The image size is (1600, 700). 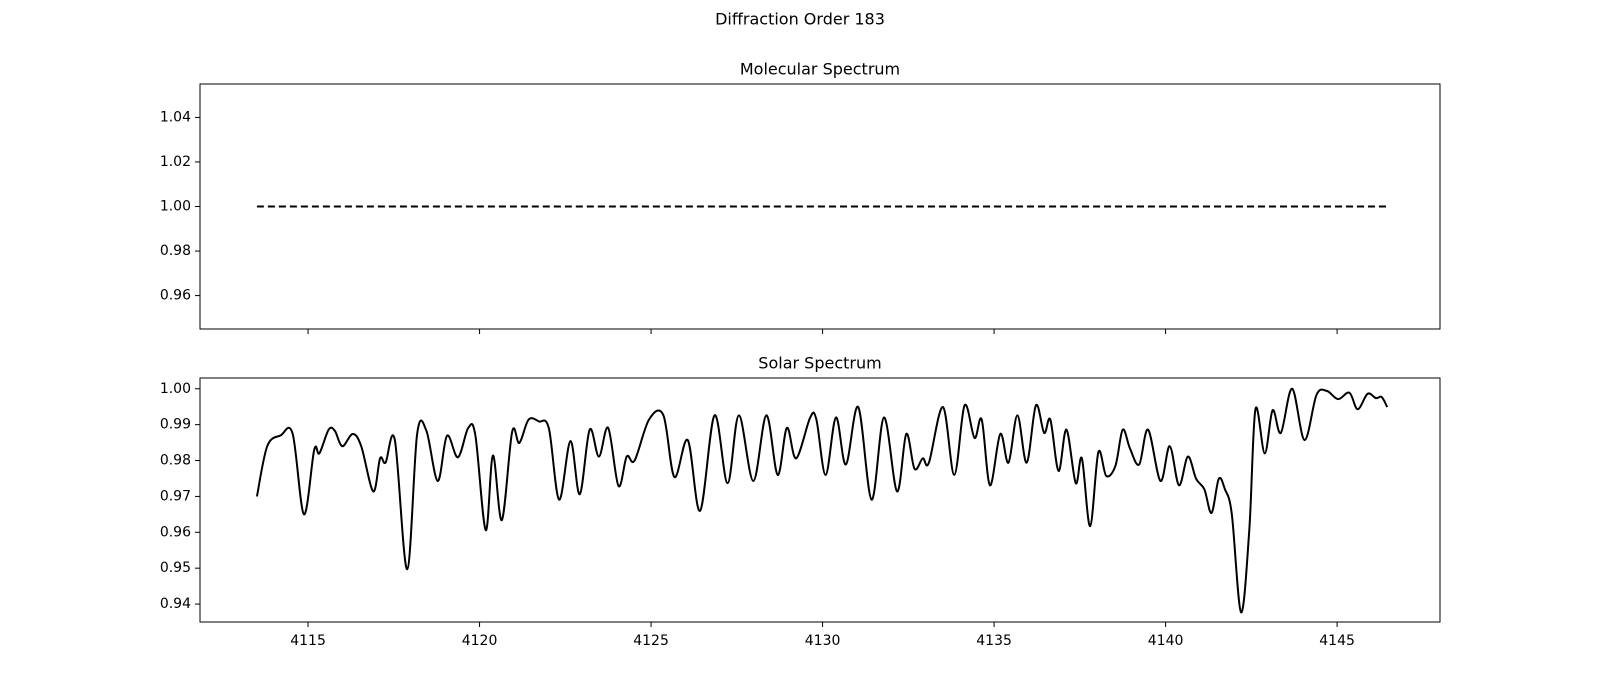 What do you see at coordinates (175, 425) in the screenshot?
I see `y-tick-label: 0.99` at bounding box center [175, 425].